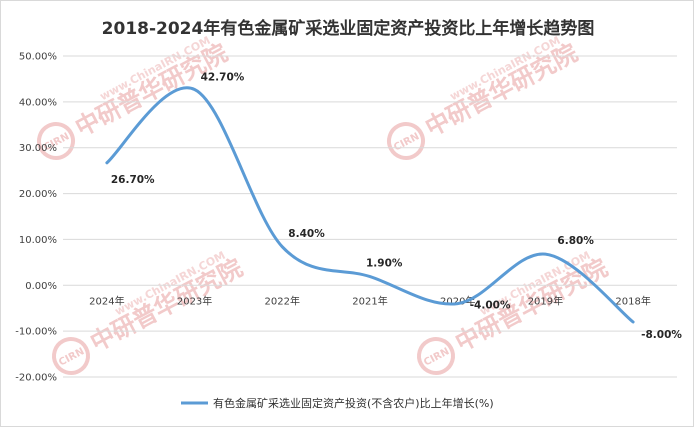 This screenshot has height=428, width=694. What do you see at coordinates (36, 332) in the screenshot?
I see `y-tick-label: -10.00%` at bounding box center [36, 332].